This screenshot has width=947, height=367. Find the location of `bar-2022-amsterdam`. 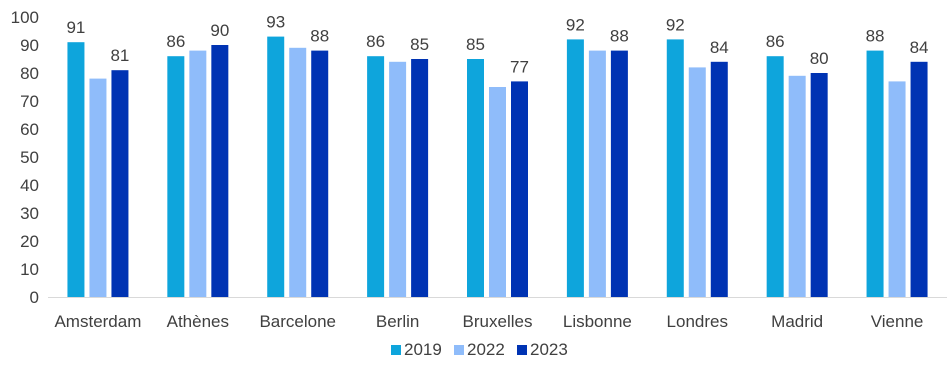

bar-2022-amsterdam is located at coordinates (98, 187).